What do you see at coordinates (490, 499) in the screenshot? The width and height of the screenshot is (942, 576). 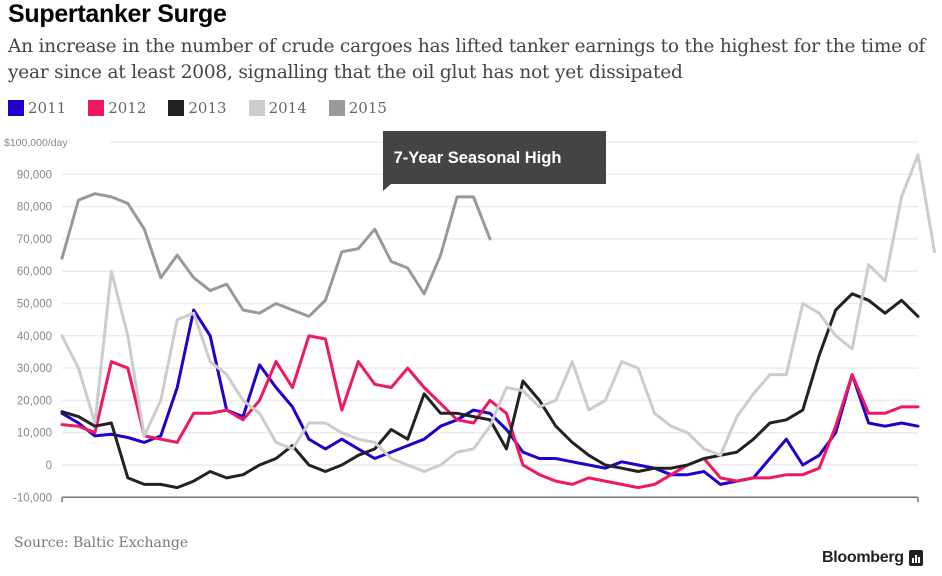 I see `x-axis` at bounding box center [490, 499].